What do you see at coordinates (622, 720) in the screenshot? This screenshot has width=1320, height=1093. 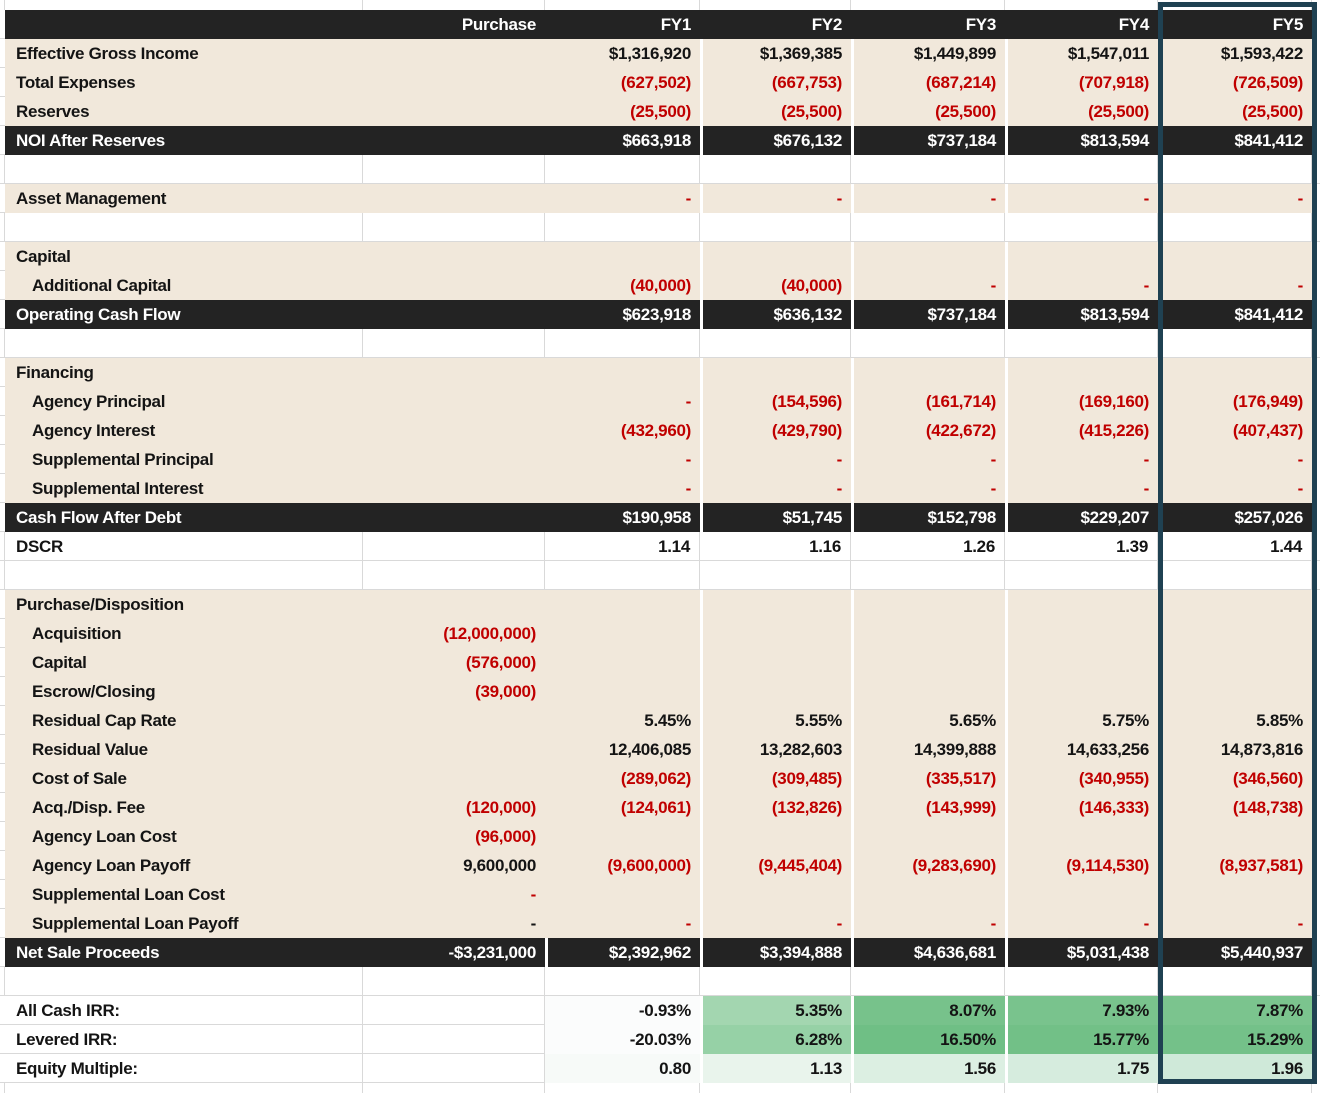 I see `cell-fy1: 5.45%` at bounding box center [622, 720].